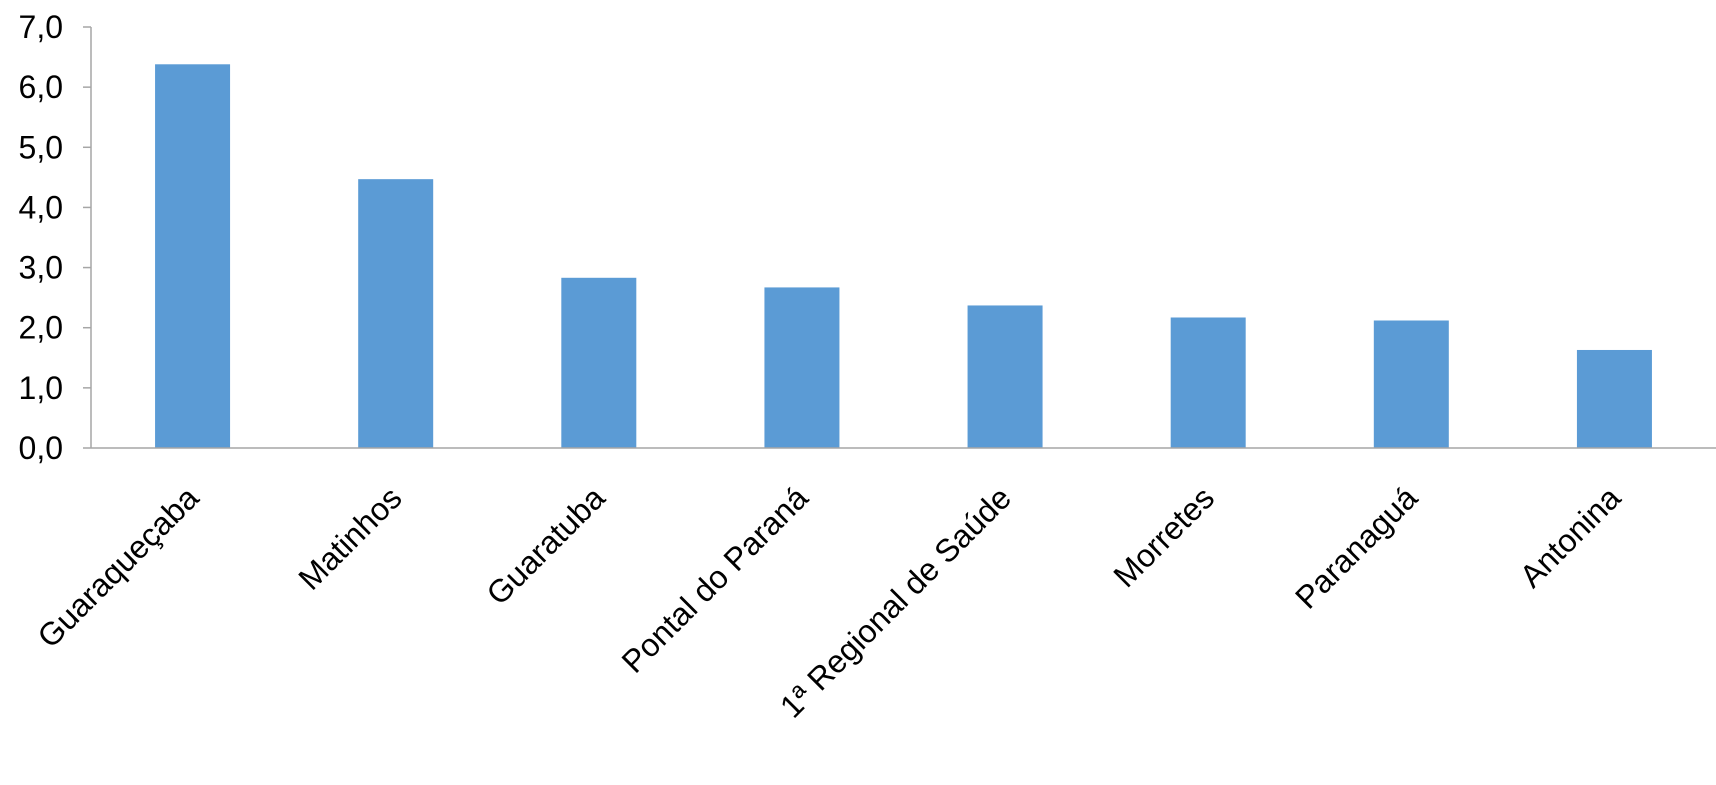 Image resolution: width=1716 pixels, height=785 pixels. I want to click on x-category-label: Paranaguá, so click(1356, 547).